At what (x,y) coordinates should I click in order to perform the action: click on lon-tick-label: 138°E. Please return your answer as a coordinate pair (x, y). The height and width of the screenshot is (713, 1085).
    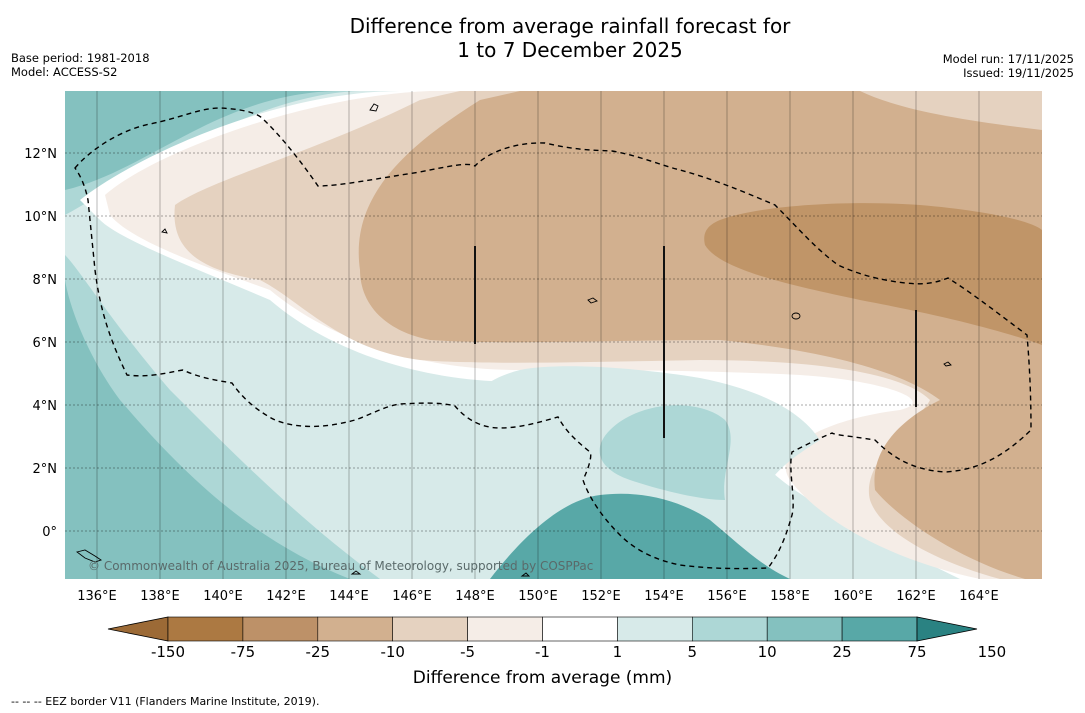
    Looking at the image, I should click on (160, 596).